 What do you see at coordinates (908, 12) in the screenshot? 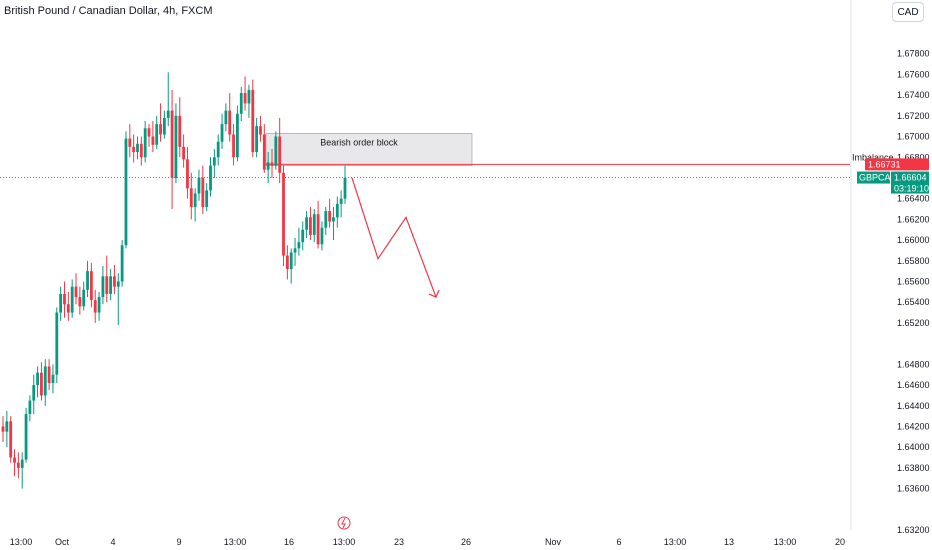
I see `currency-selector: CAD` at bounding box center [908, 12].